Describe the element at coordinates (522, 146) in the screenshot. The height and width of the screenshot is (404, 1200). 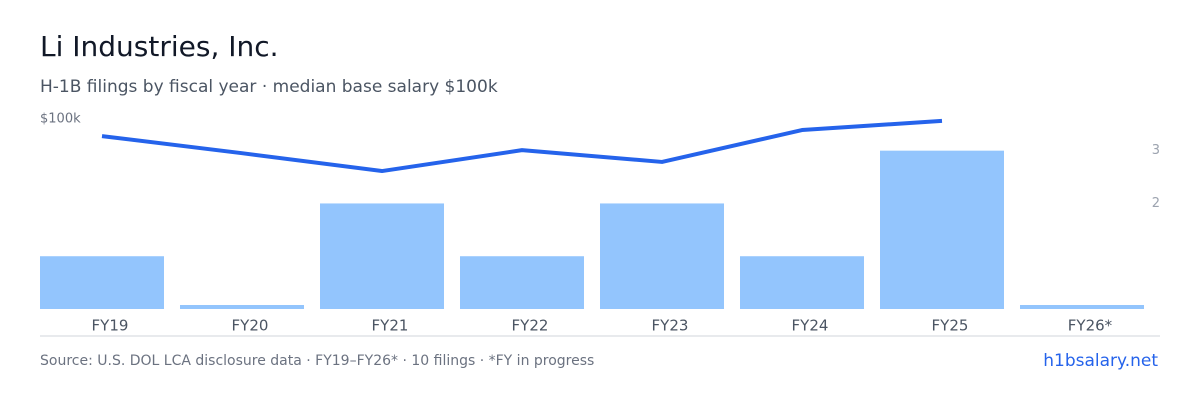
I see `salary-line` at that location.